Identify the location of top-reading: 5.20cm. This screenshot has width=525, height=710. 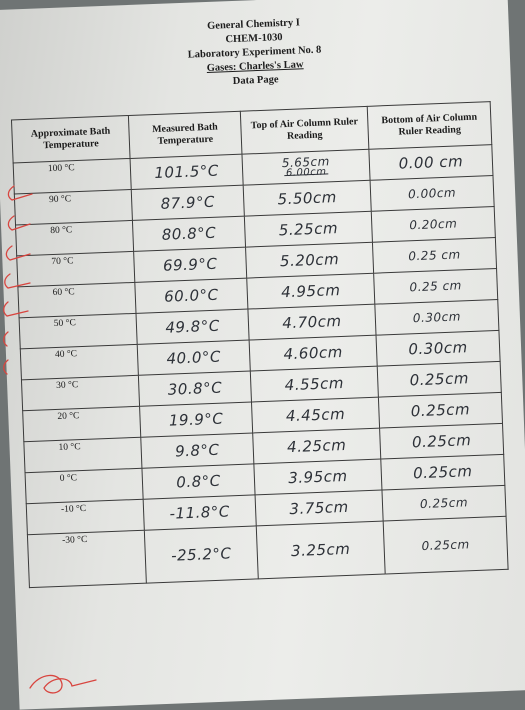
(309, 260).